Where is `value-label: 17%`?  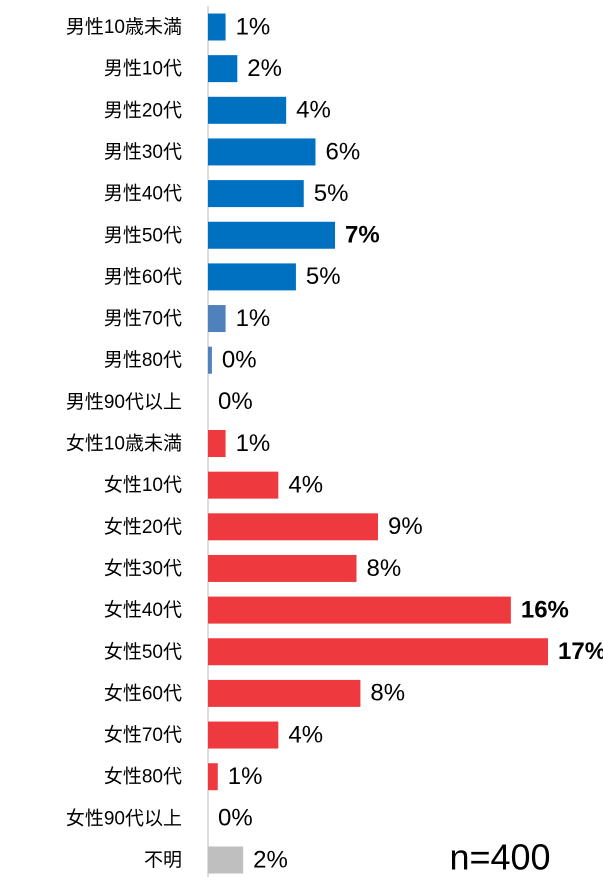
value-label: 17% is located at coordinates (580, 651).